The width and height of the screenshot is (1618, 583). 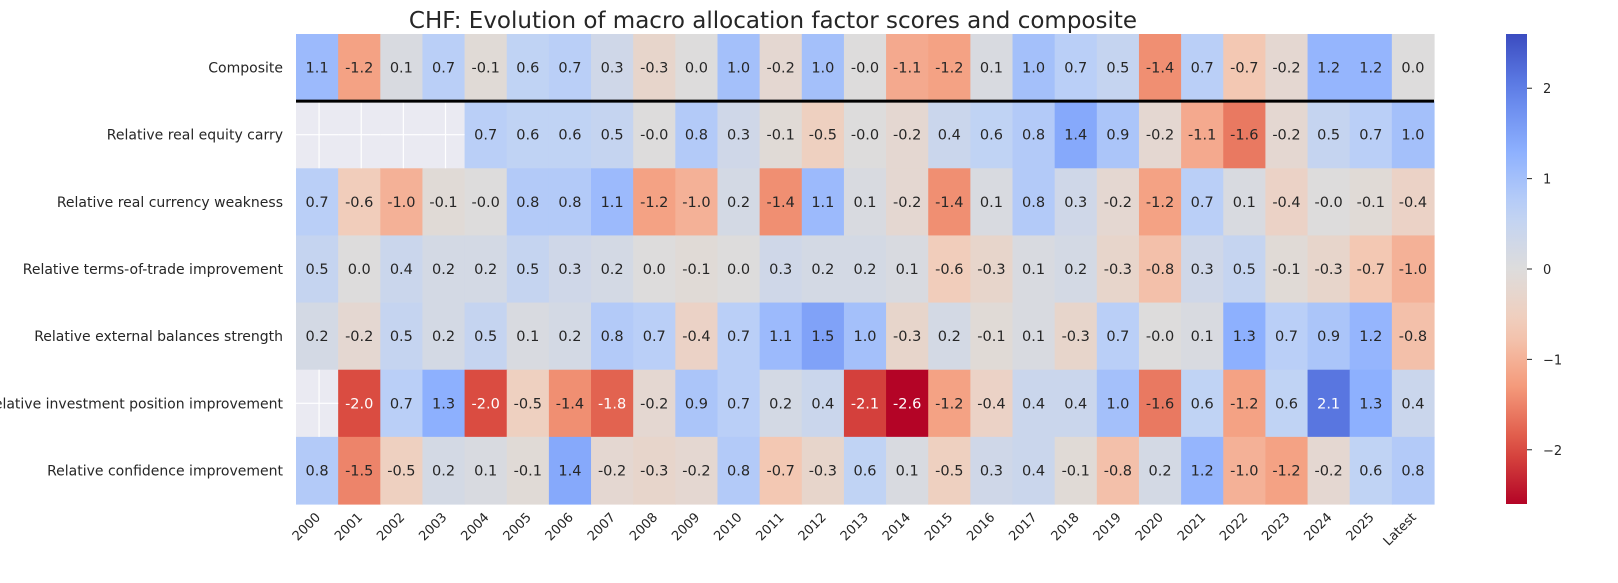 I want to click on cell-value-label: -1.0, so click(x=696, y=203).